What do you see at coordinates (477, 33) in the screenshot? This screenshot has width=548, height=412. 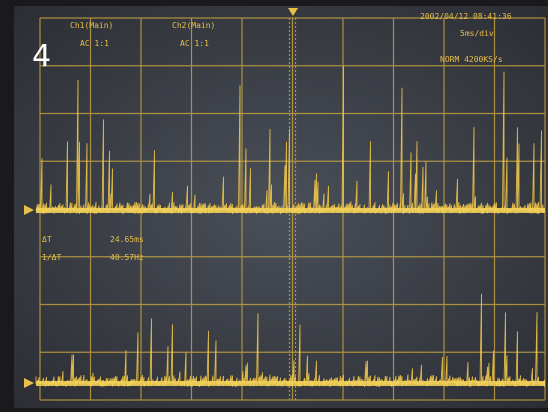 I see `timebase: 5ms/div` at bounding box center [477, 33].